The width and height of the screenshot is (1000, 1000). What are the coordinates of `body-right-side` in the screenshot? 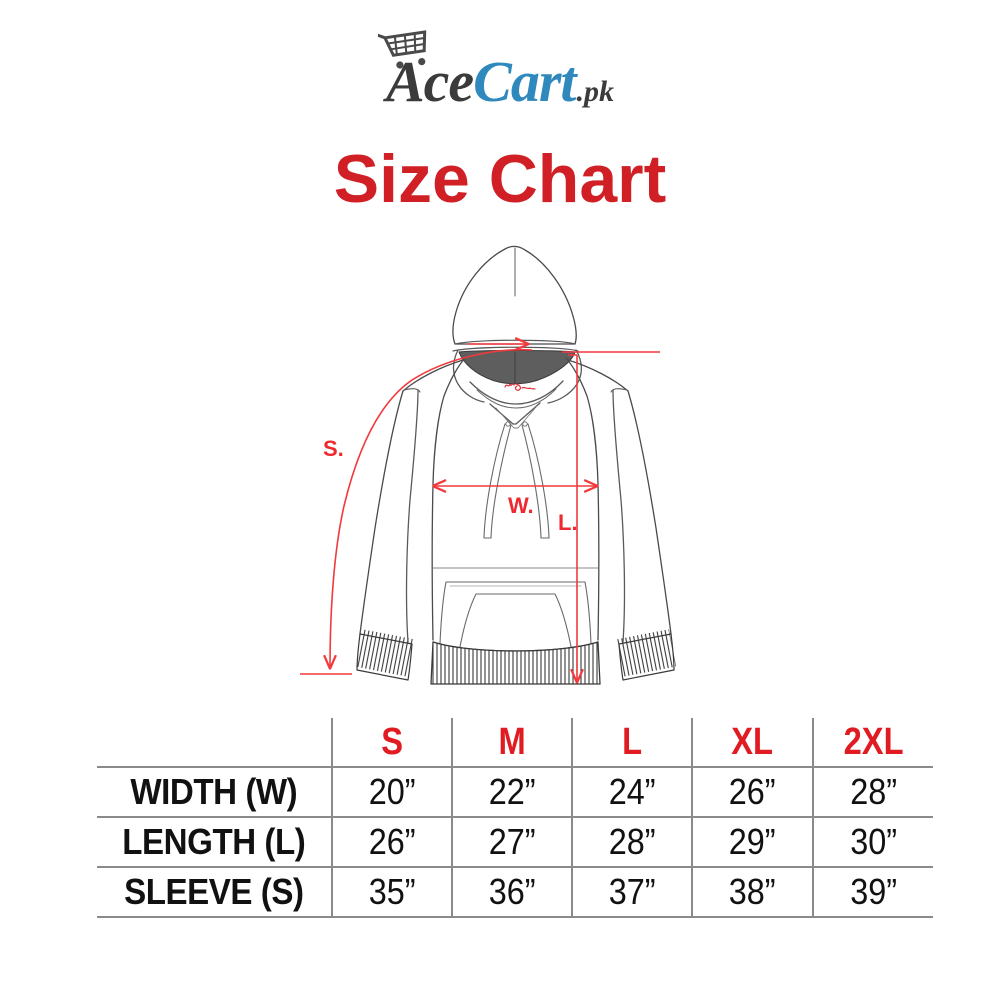 It's located at (582, 499).